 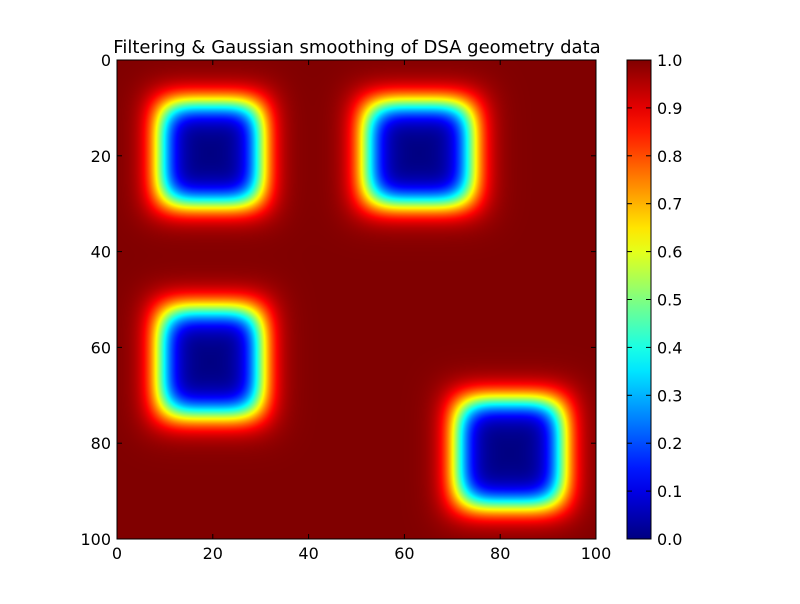 What do you see at coordinates (500, 553) in the screenshot?
I see `x-tick-label: 80` at bounding box center [500, 553].